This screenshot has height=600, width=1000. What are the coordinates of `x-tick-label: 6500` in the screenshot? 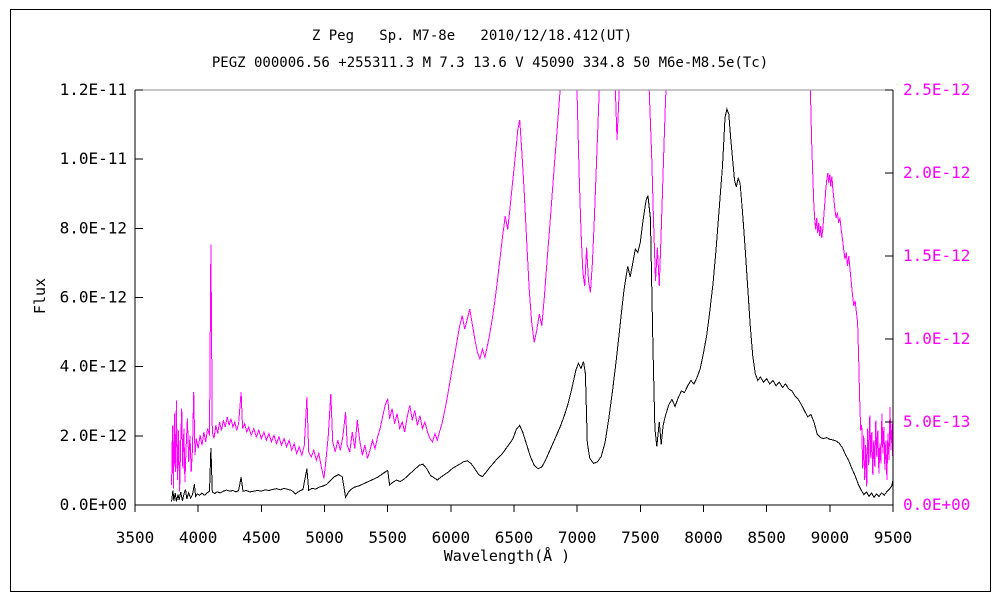 It's located at (514, 537).